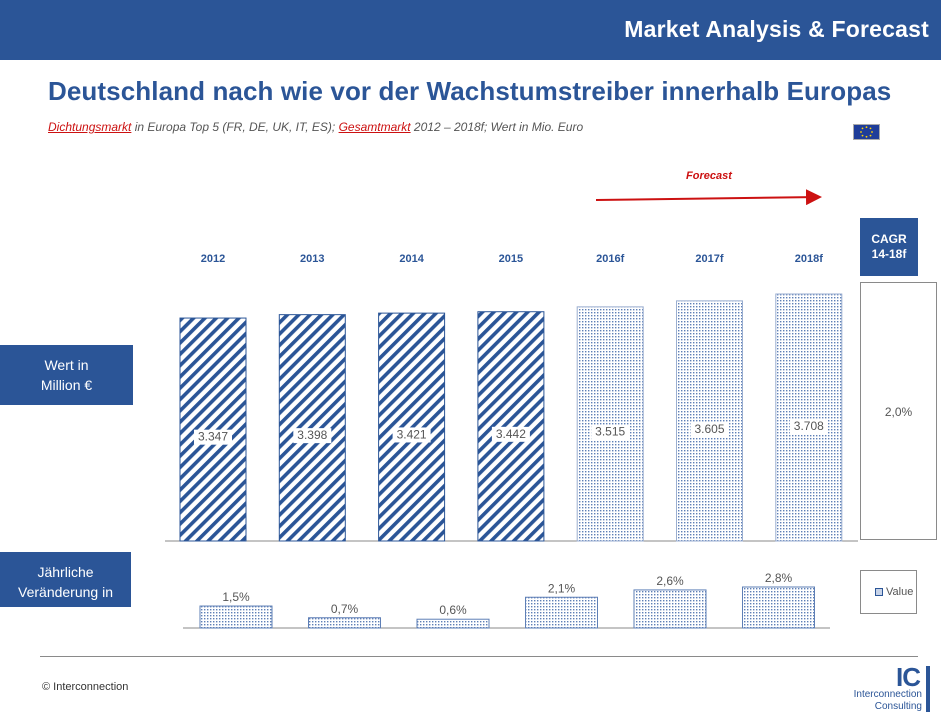 Image resolution: width=941 pixels, height=719 pixels. I want to click on value-label: 3.421, so click(412, 434).